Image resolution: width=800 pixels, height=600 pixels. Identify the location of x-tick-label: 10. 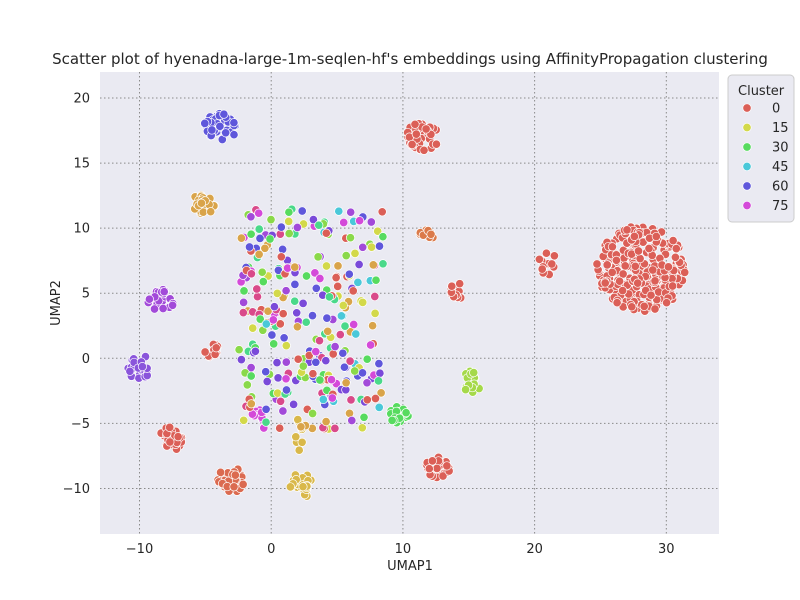
(403, 549).